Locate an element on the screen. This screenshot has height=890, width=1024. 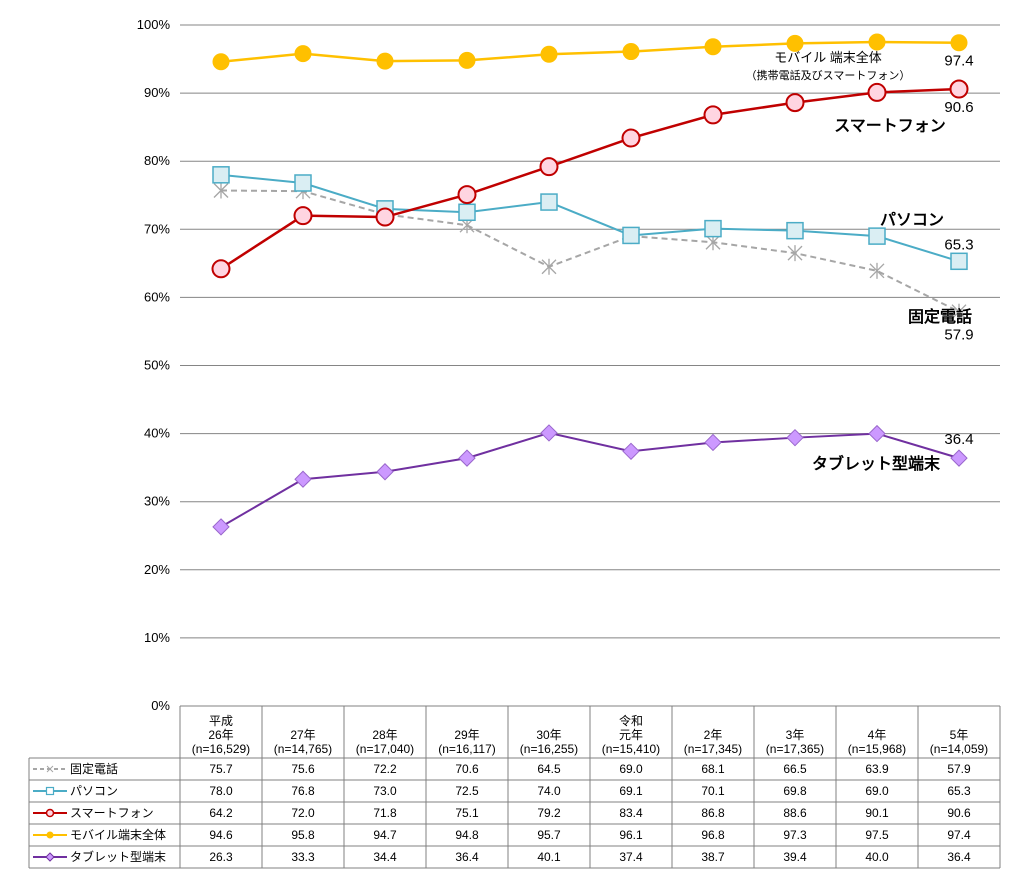
y-axis: 0% 10% 20% 30% 40% 50% 60% 70% 80% 90% 100% is located at coordinates (154, 365).